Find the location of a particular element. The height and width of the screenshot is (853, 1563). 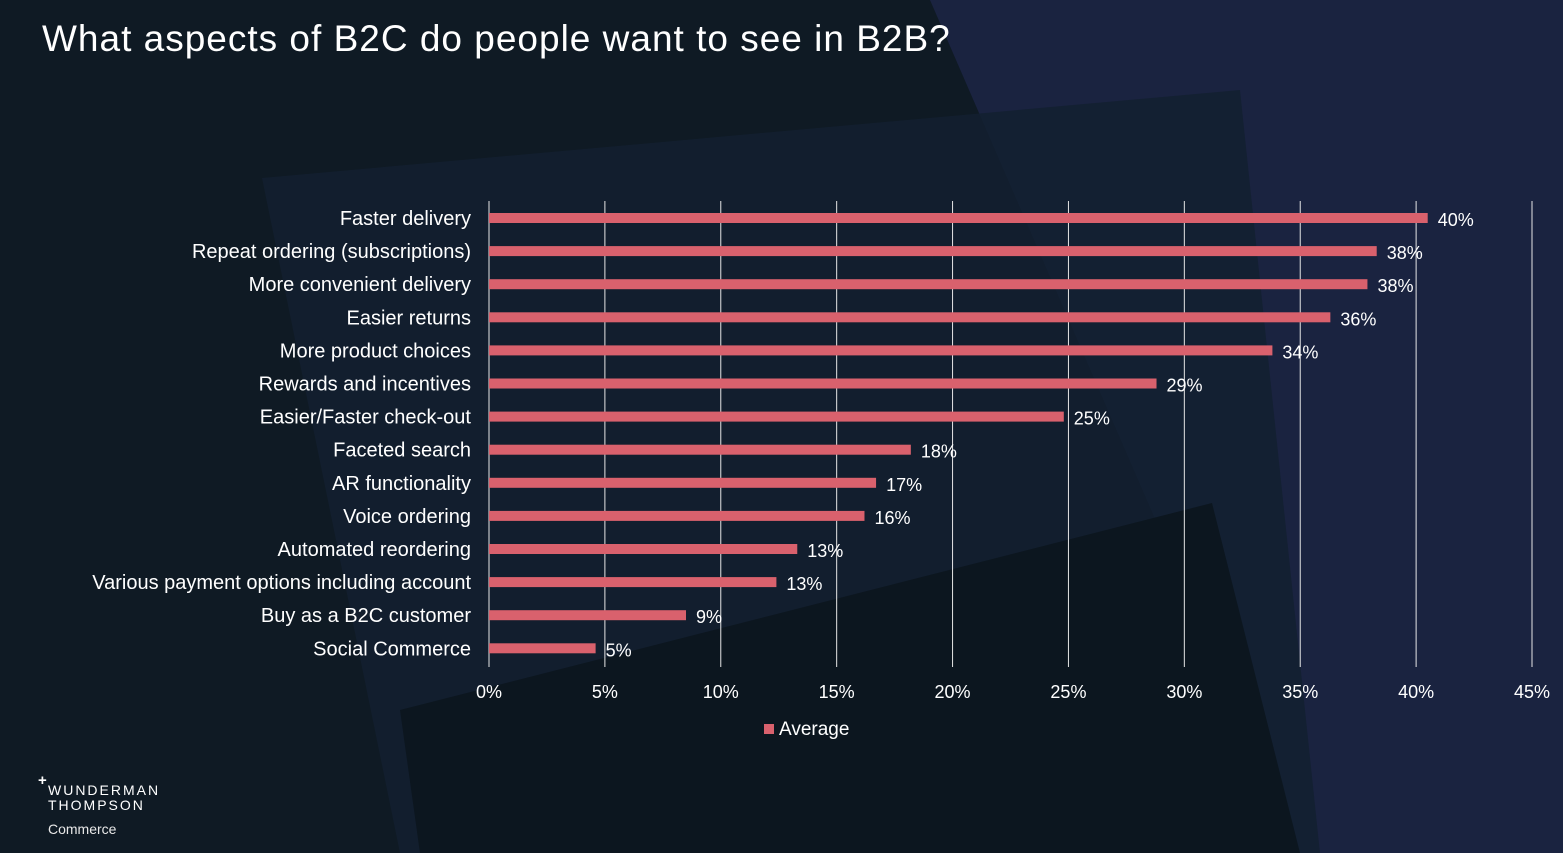

data-label: 9% is located at coordinates (709, 617).